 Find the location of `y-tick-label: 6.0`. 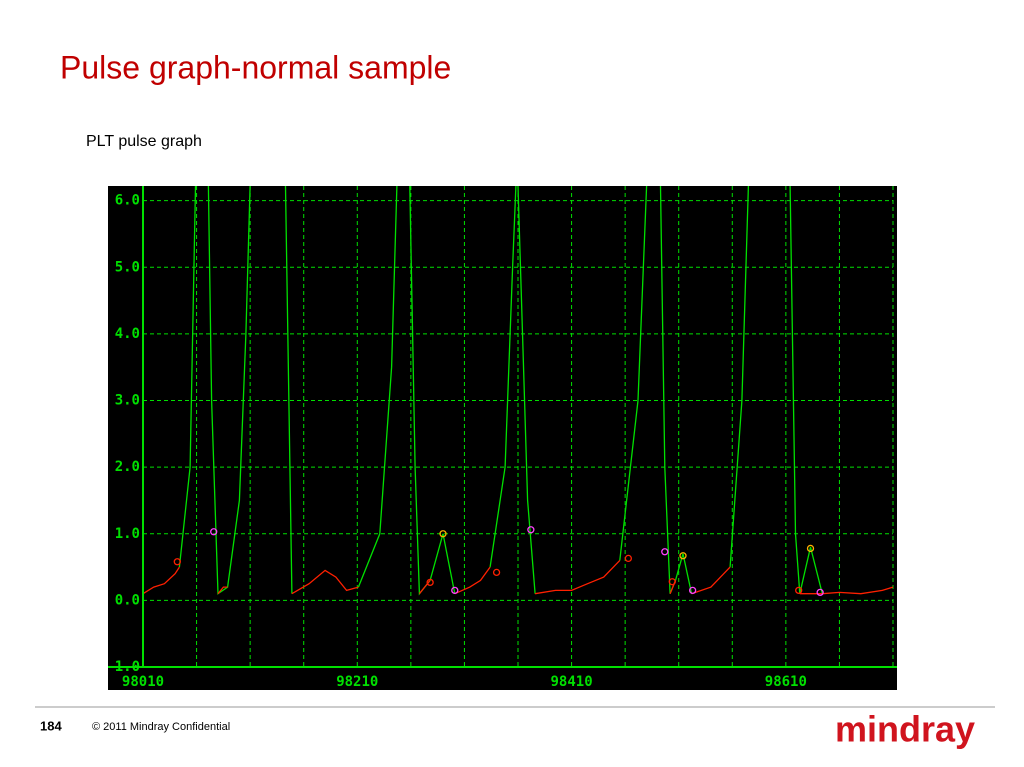

y-tick-label: 6.0 is located at coordinates (127, 201).